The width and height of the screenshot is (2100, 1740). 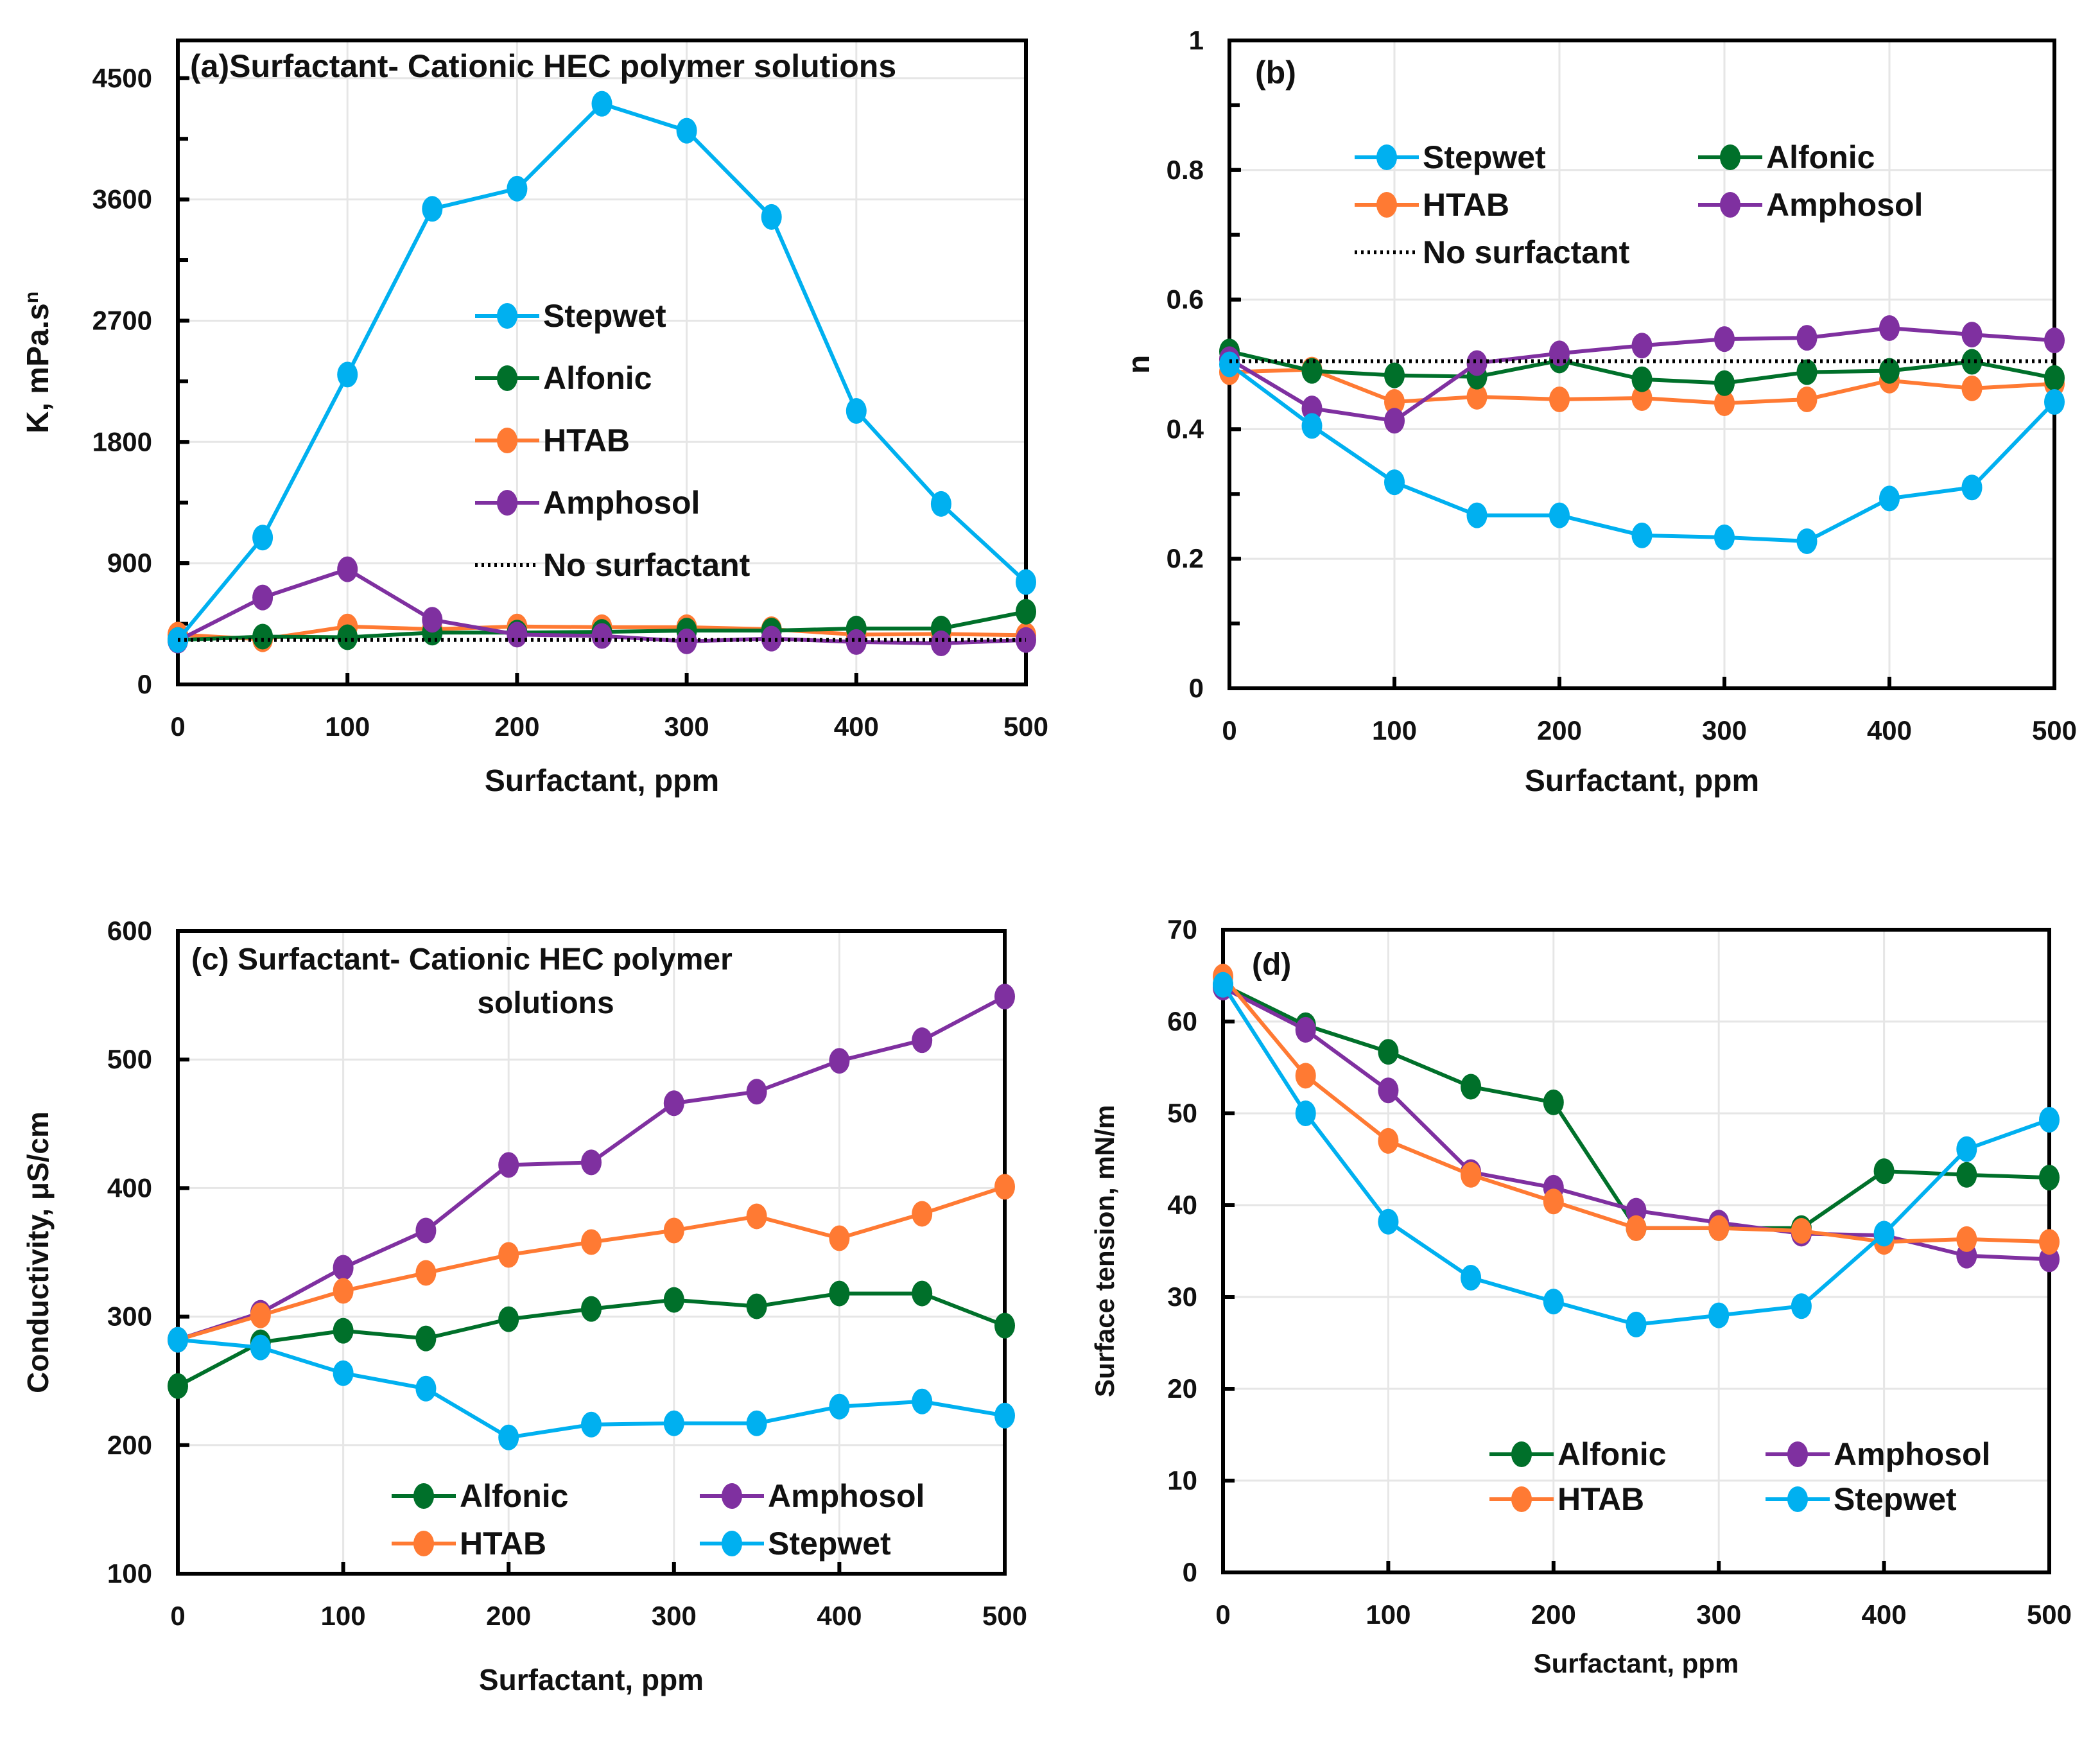 I want to click on y-tick-label: 600, so click(x=129, y=931).